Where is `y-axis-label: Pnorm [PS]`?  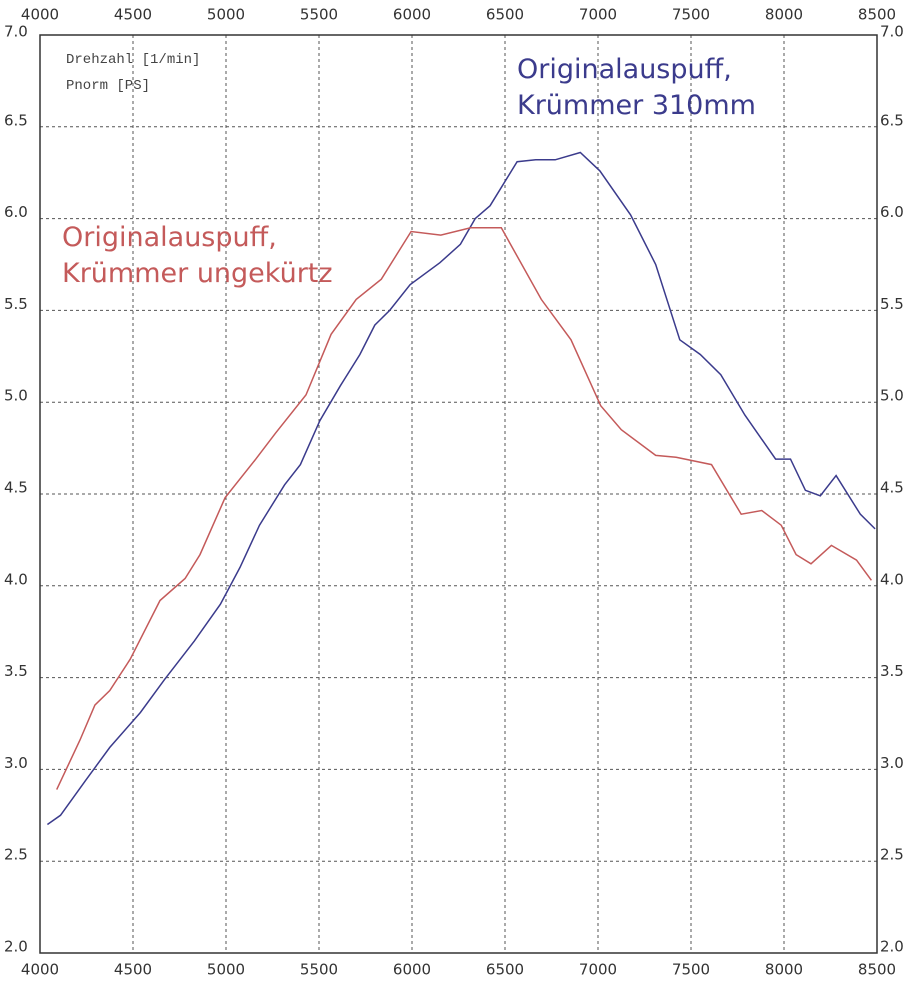 y-axis-label: Pnorm [PS] is located at coordinates (108, 86).